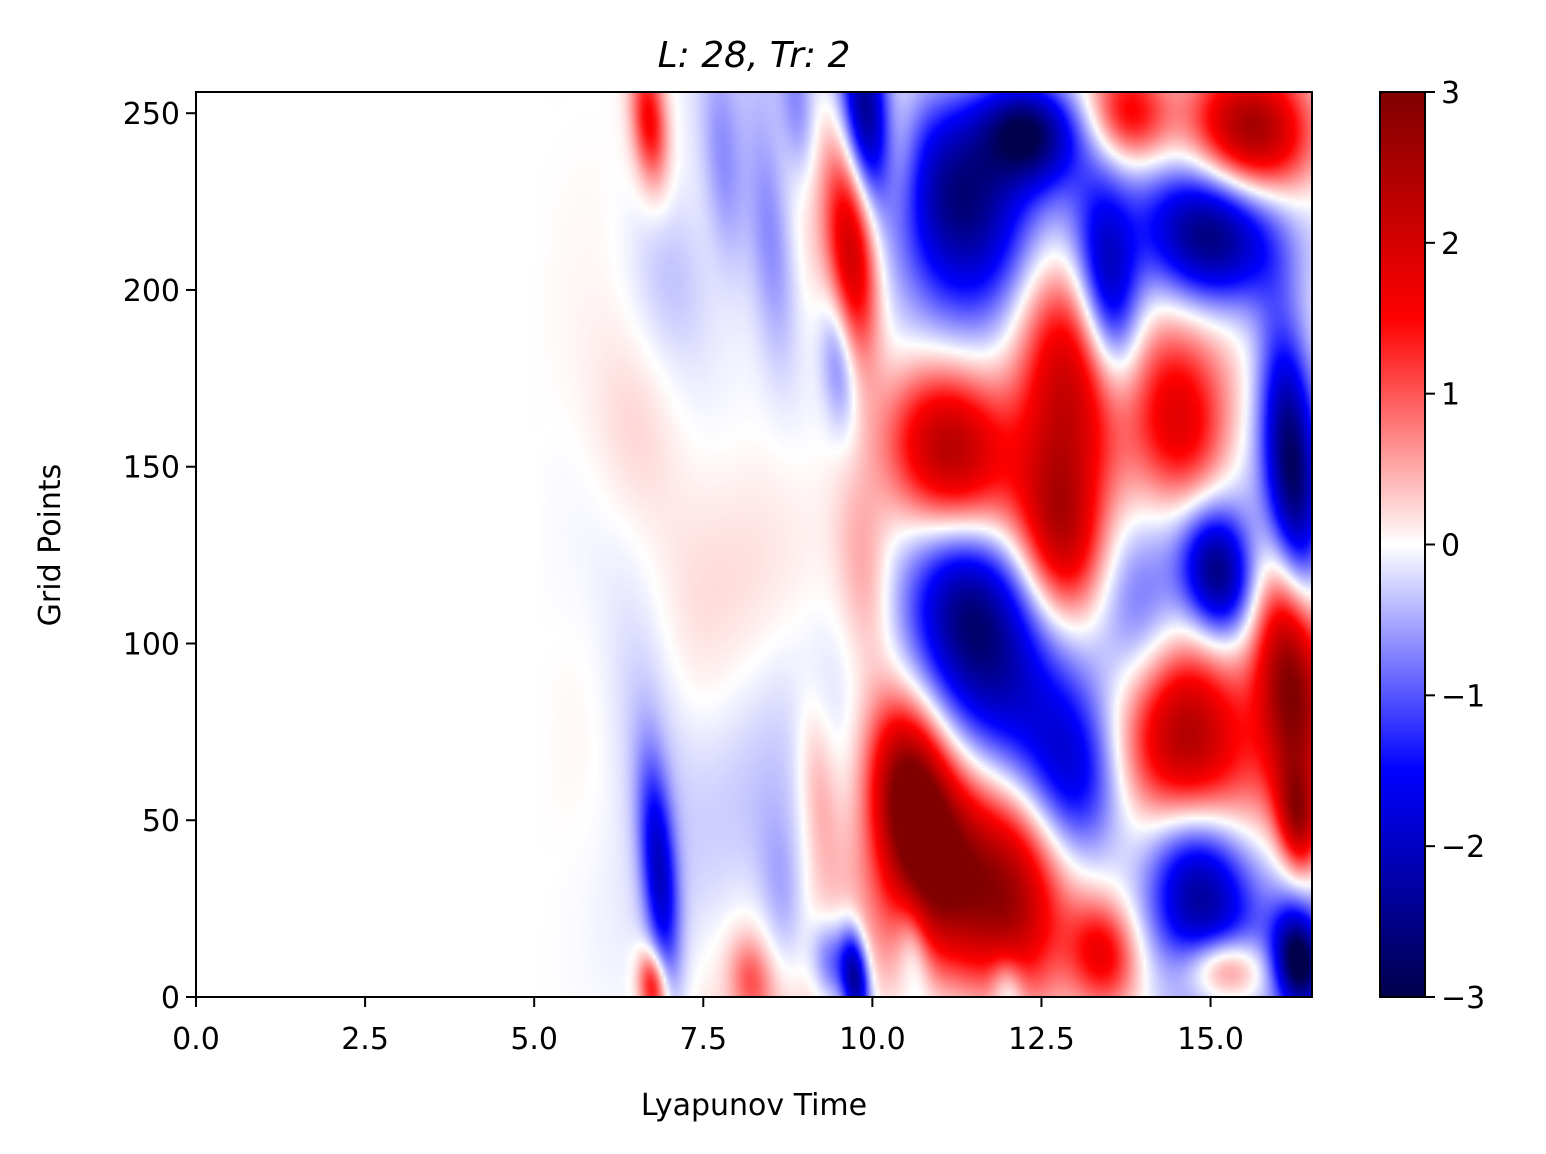 This screenshot has height=1154, width=1546. Describe the element at coordinates (1450, 395) in the screenshot. I see `colorbar-tick-label: 1` at that location.